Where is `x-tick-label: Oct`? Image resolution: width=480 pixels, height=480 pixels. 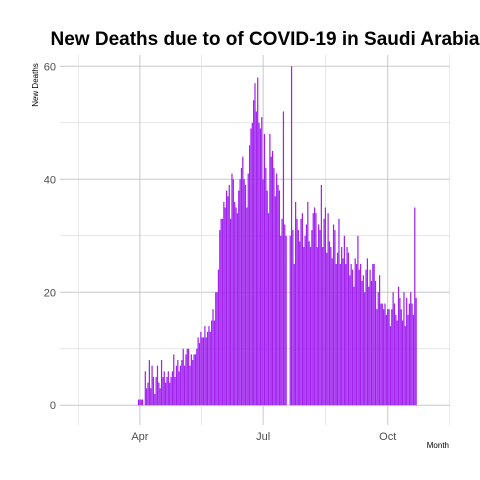
x-tick-label: Oct is located at coordinates (387, 437).